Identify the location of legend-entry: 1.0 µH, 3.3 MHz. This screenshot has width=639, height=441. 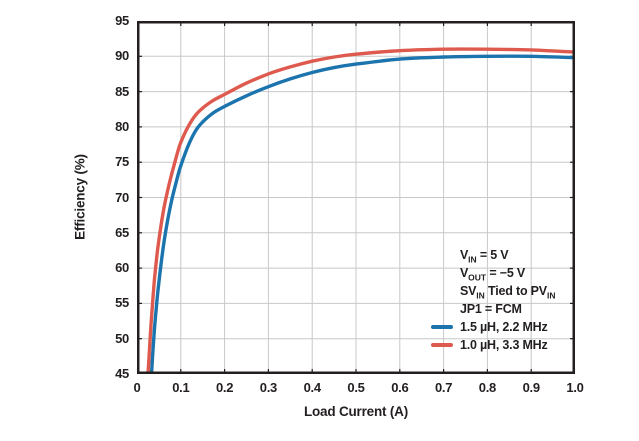
(493, 345).